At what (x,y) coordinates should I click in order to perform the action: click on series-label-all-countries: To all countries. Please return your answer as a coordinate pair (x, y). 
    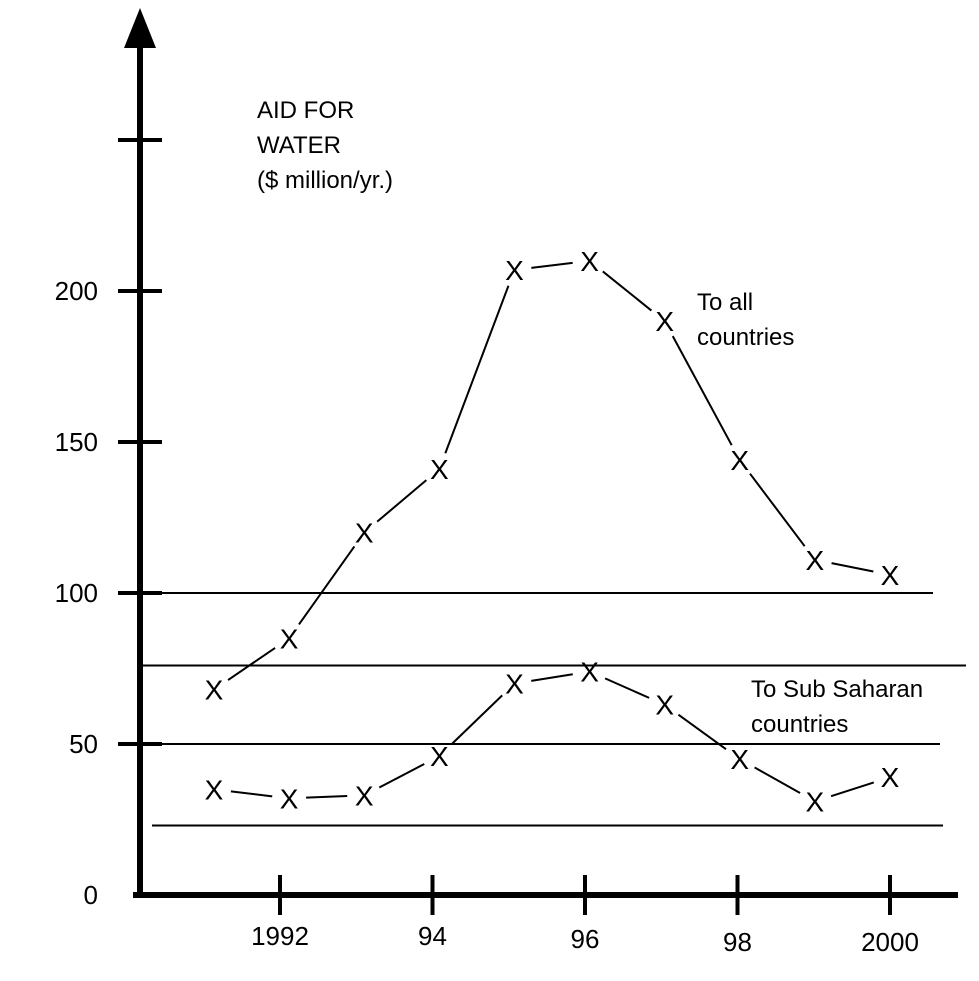
    Looking at the image, I should click on (745, 320).